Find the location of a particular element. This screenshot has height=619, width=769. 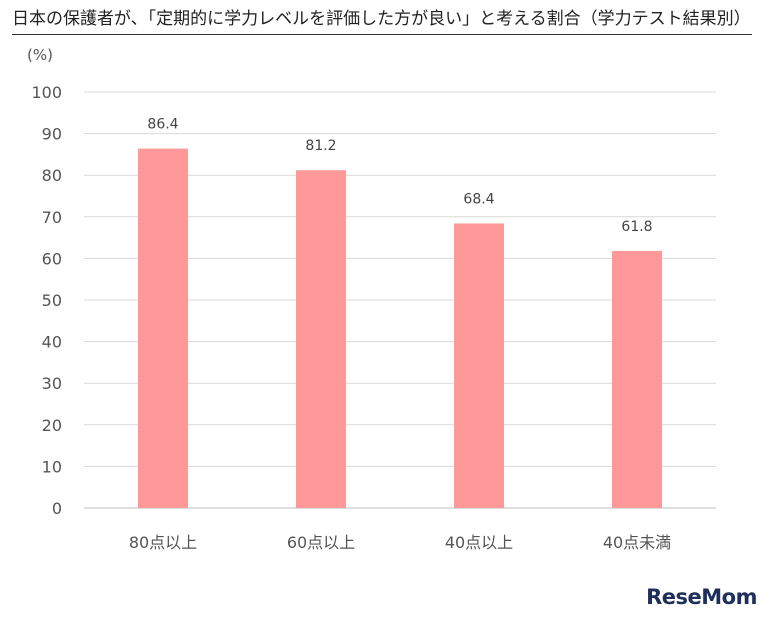

x-category-label: 80点以上 is located at coordinates (163, 542).